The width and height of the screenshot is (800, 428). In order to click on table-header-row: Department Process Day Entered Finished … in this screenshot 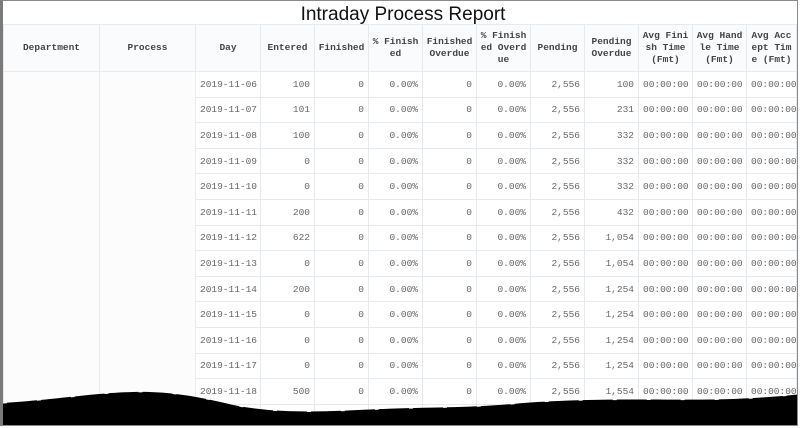, I will do `click(400, 48)`.